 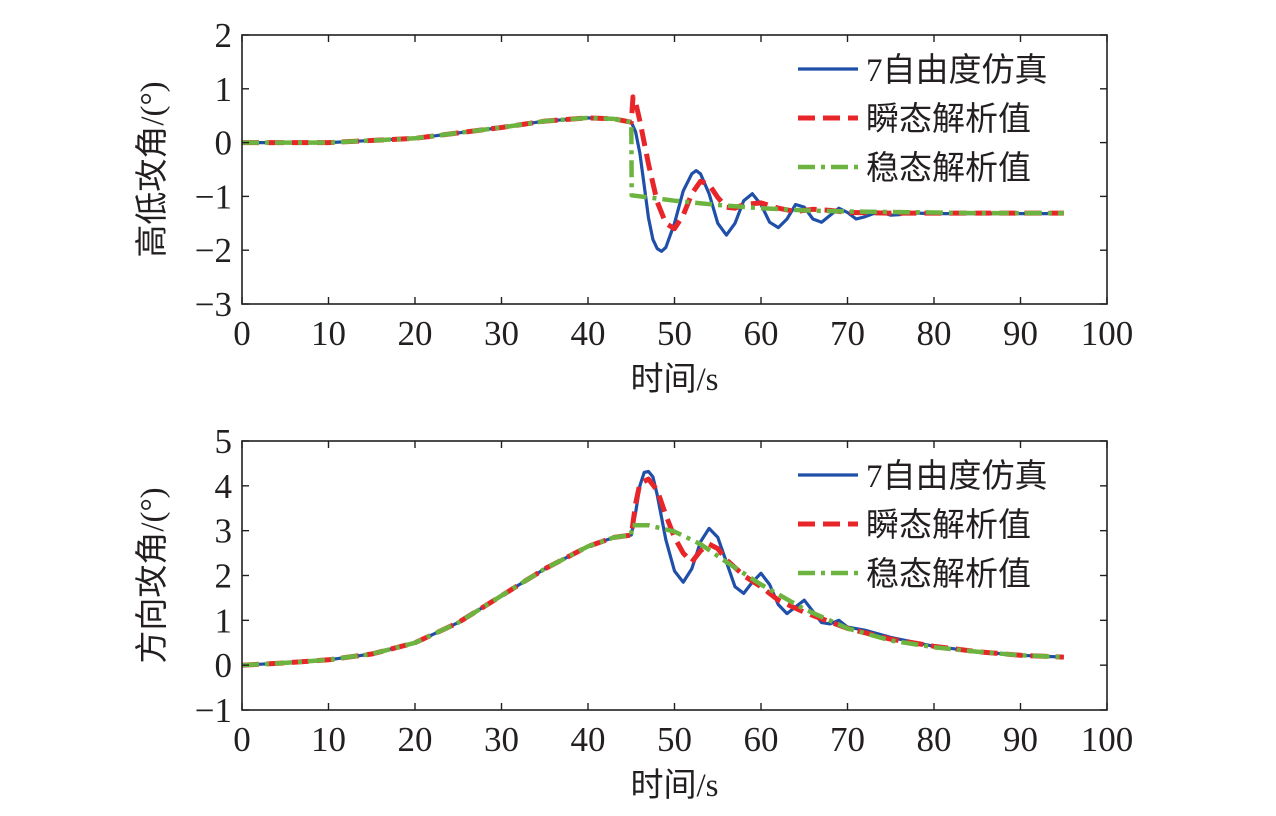 I want to click on y-axis-title: 高低攻角/(°), so click(x=152, y=169).